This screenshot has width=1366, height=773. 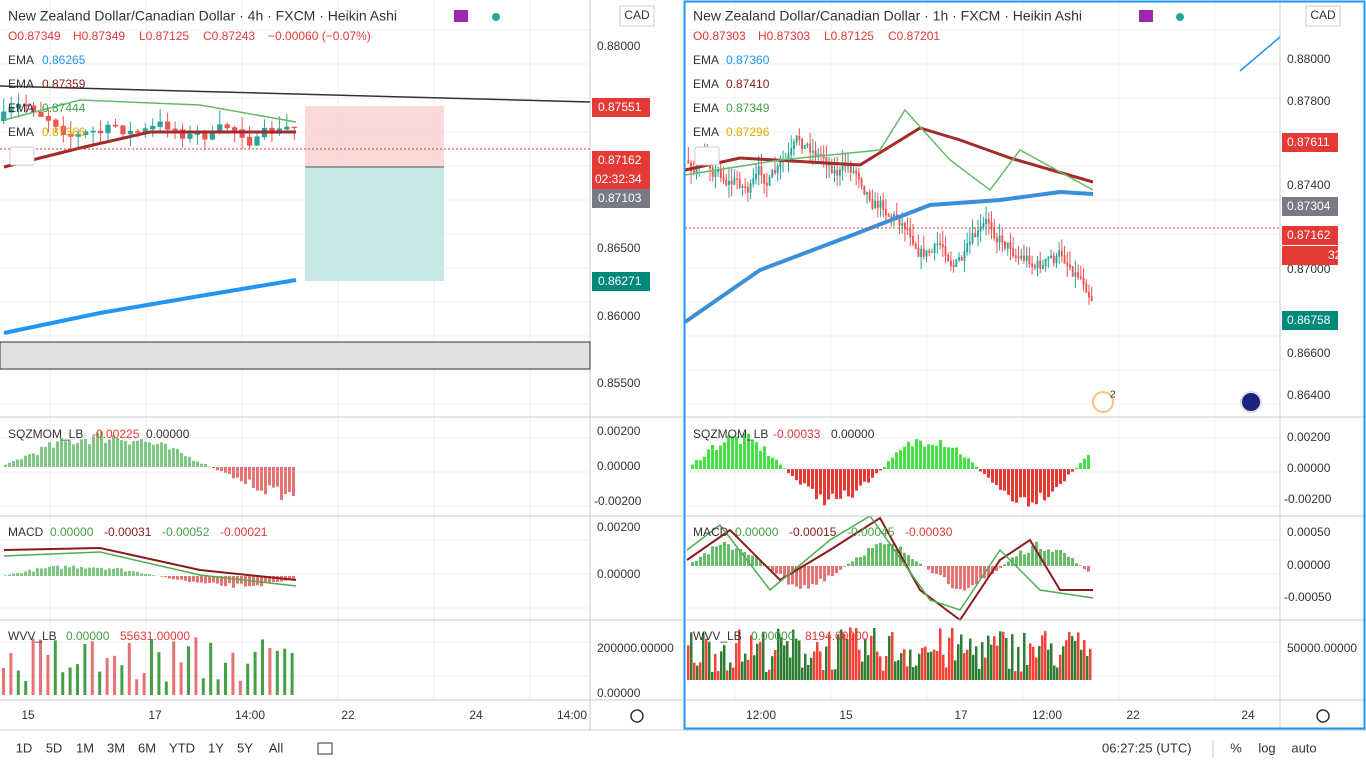 What do you see at coordinates (619, 248) in the screenshot?
I see `price-tick: 0.86500` at bounding box center [619, 248].